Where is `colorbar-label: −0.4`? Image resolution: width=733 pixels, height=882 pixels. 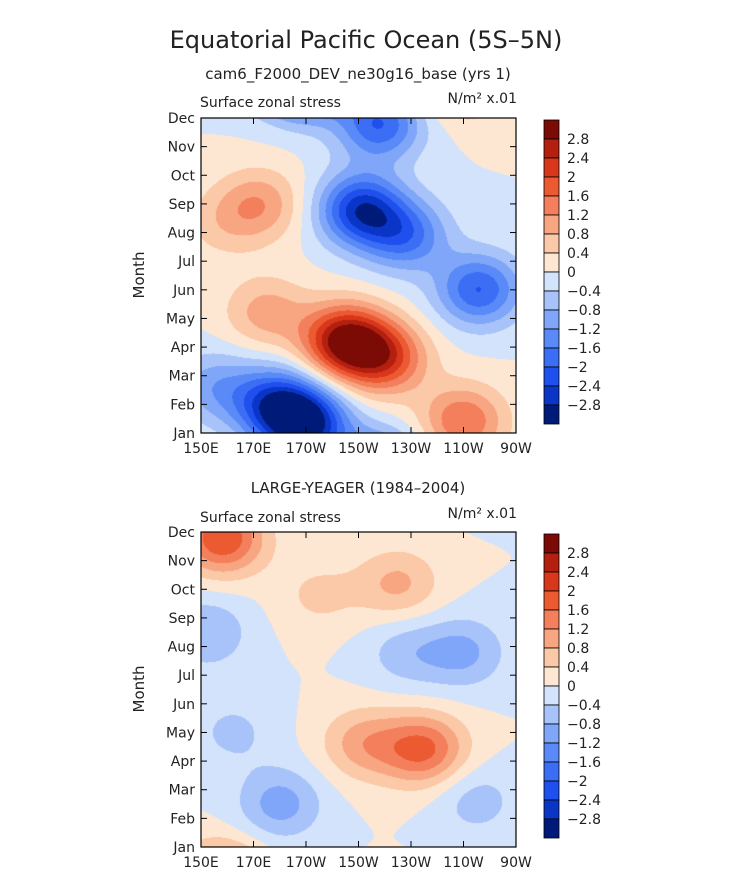 colorbar-label: −0.4 is located at coordinates (584, 706).